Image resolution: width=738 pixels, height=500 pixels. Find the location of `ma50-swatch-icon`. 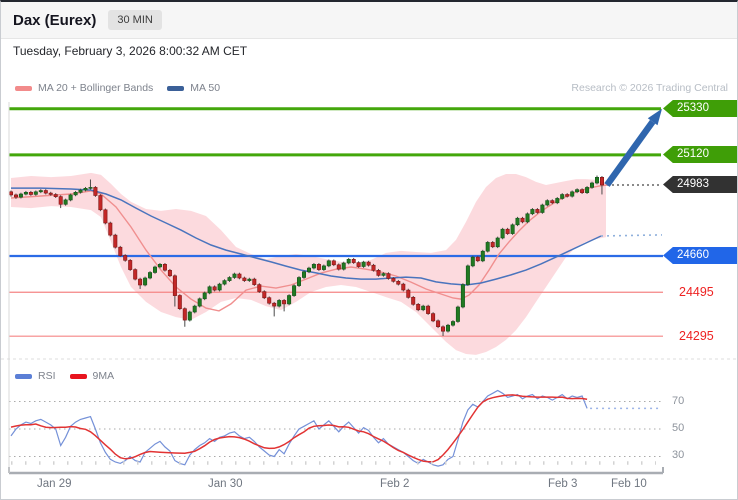

ma50-swatch-icon is located at coordinates (176, 88).